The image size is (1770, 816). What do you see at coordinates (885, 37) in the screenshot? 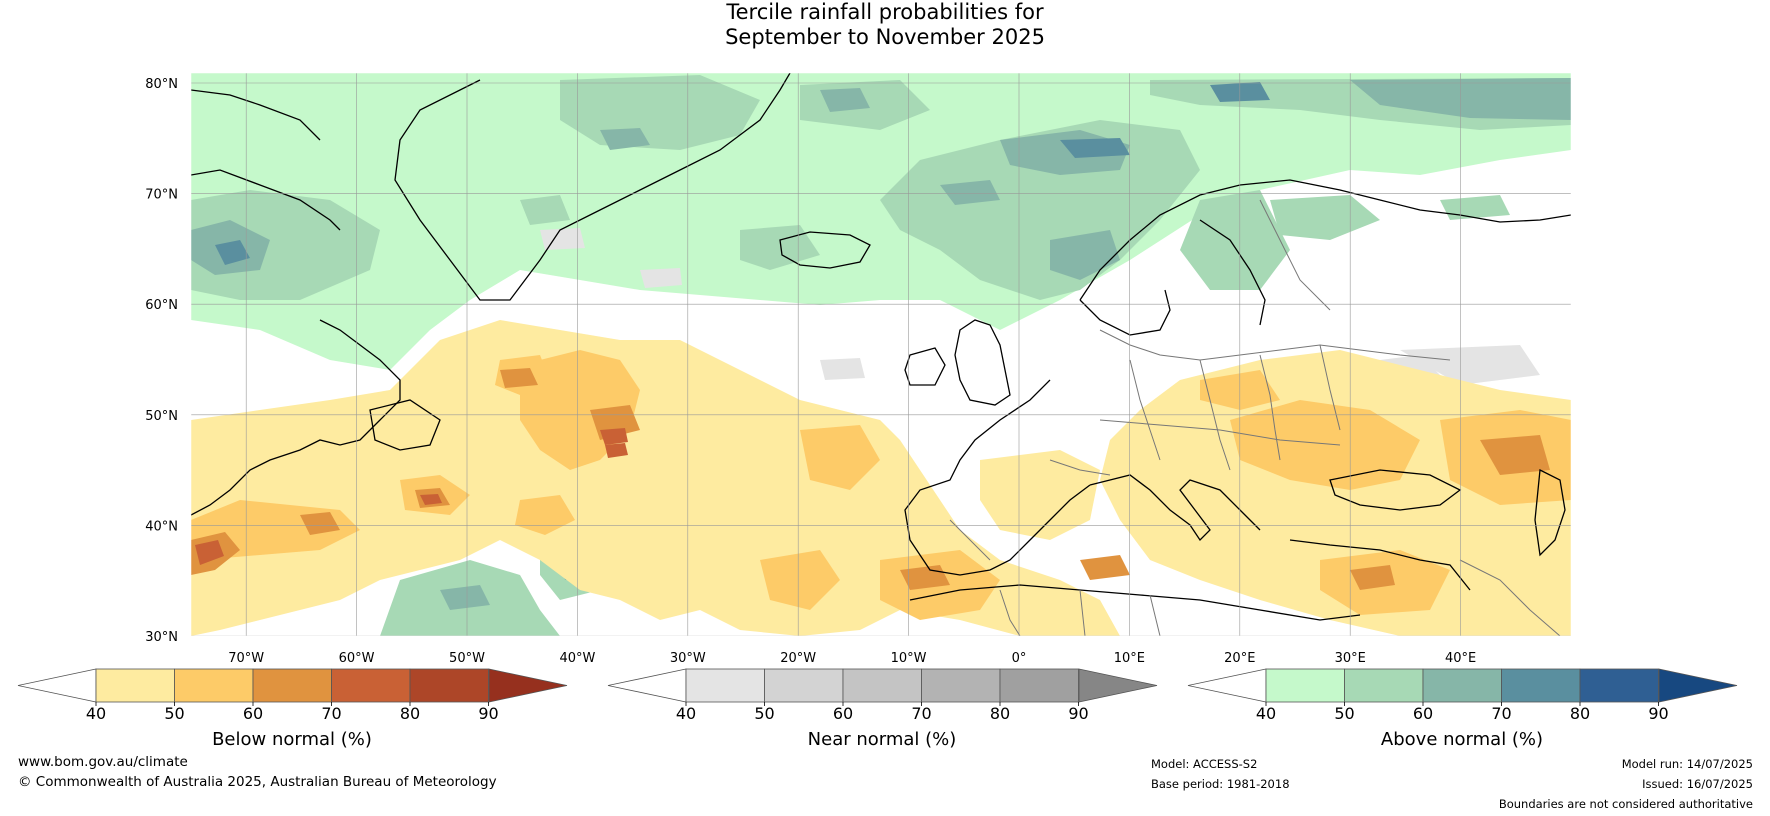
I see `title-line-2: September to November 2025` at bounding box center [885, 37].